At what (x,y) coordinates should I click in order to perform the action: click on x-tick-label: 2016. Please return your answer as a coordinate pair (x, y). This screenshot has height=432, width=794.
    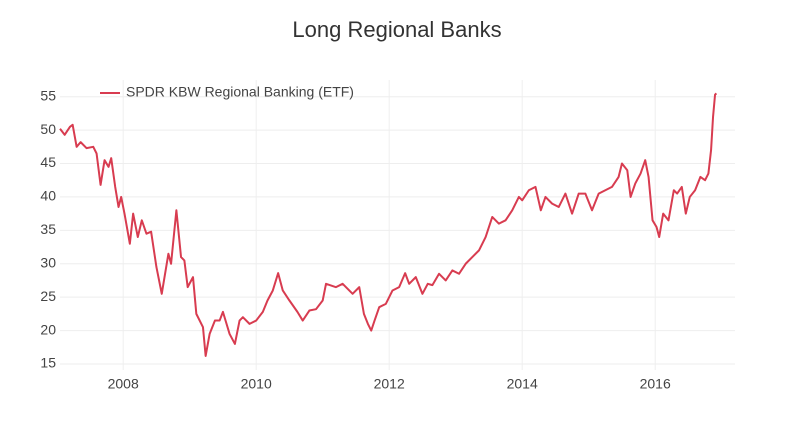
    Looking at the image, I should click on (655, 384).